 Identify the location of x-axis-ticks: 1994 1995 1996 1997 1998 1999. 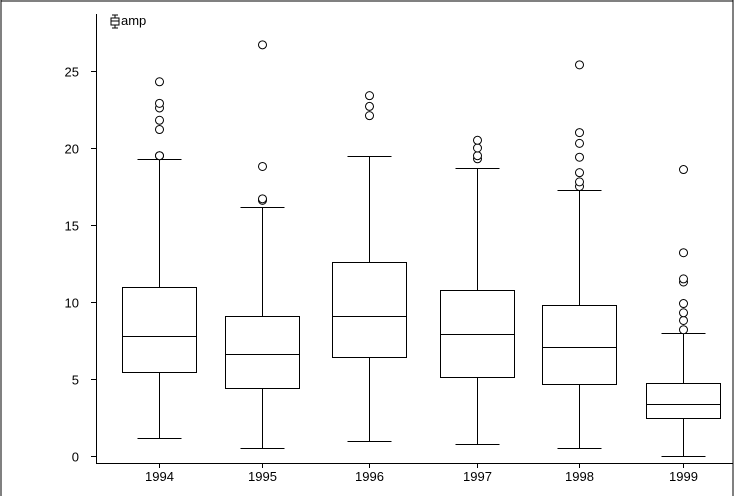
(421, 473).